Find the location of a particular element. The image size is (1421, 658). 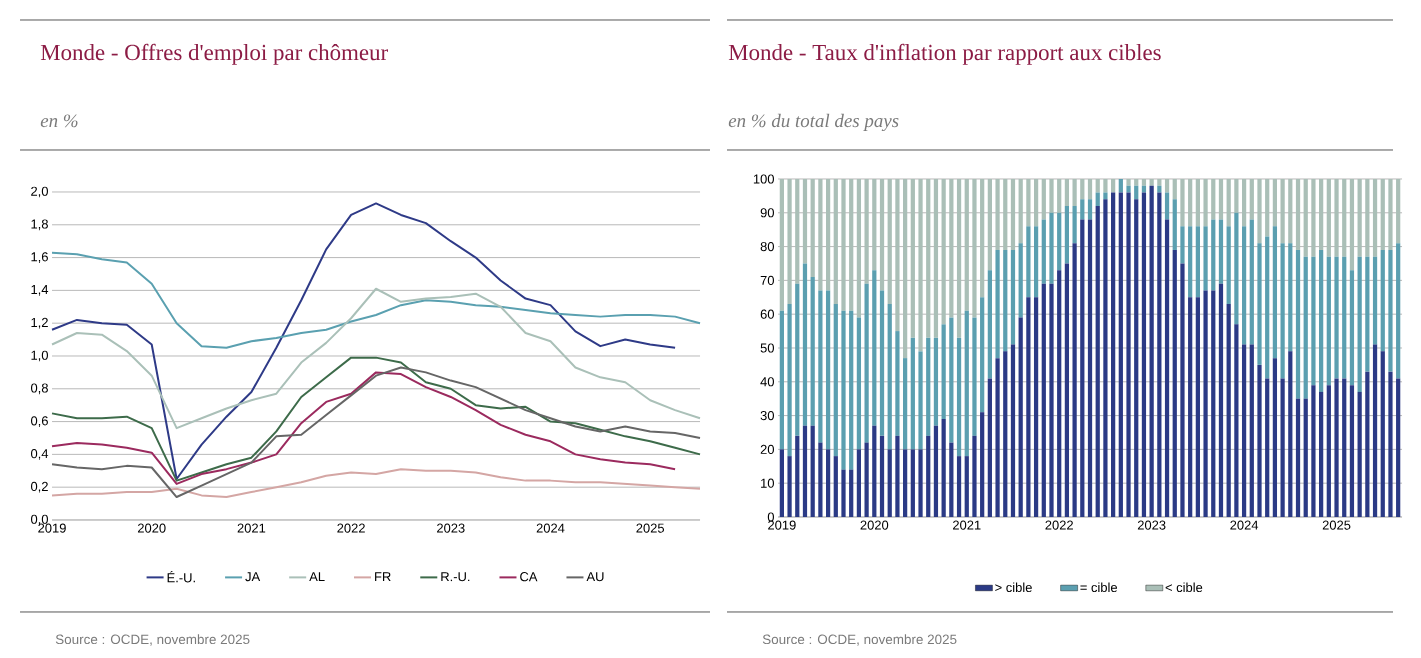

chart-title: Monde - Taux d'inflation par rapport aux cibles is located at coordinates (944, 54).